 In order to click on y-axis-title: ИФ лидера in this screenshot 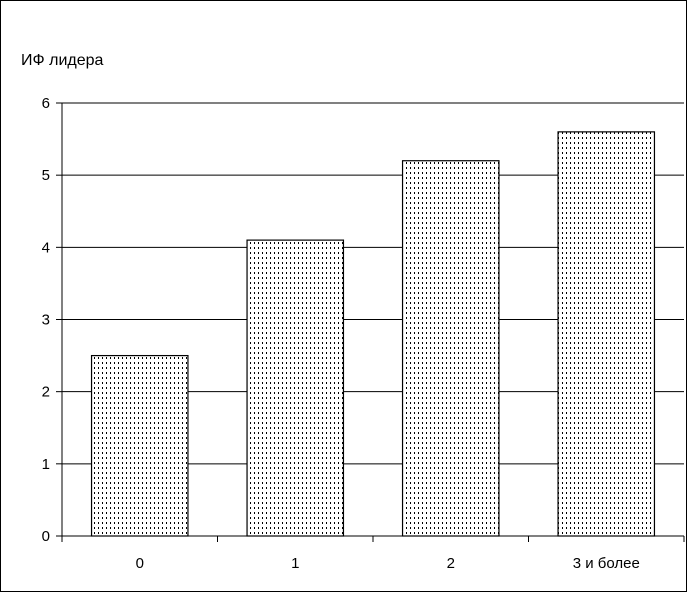, I will do `click(62, 60)`.